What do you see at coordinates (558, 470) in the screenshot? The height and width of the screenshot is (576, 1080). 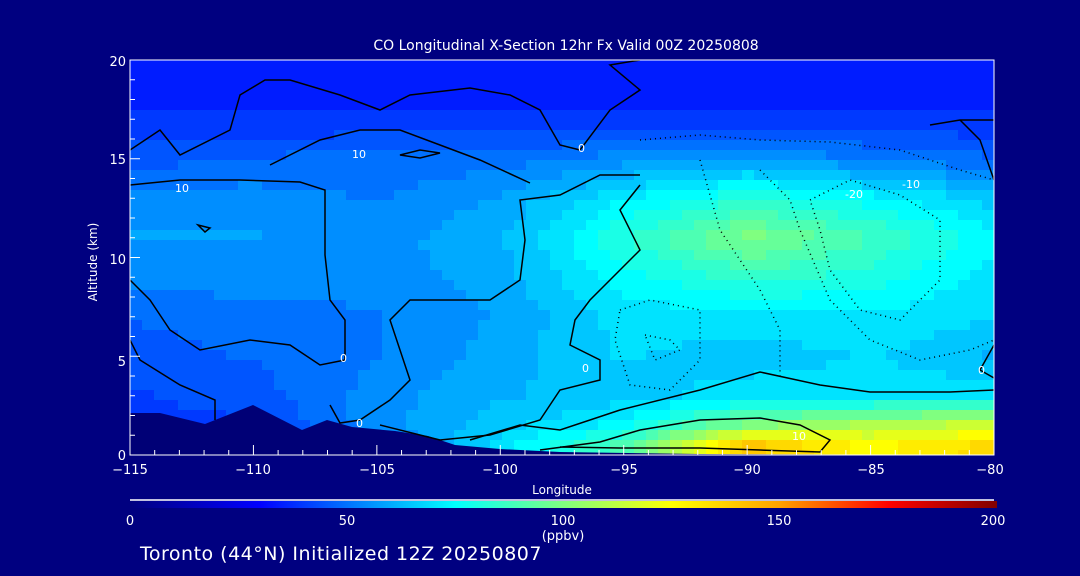 I see `x-tick-labels: −115 −110 −105 −100 −95 −90 −85 −80` at bounding box center [558, 470].